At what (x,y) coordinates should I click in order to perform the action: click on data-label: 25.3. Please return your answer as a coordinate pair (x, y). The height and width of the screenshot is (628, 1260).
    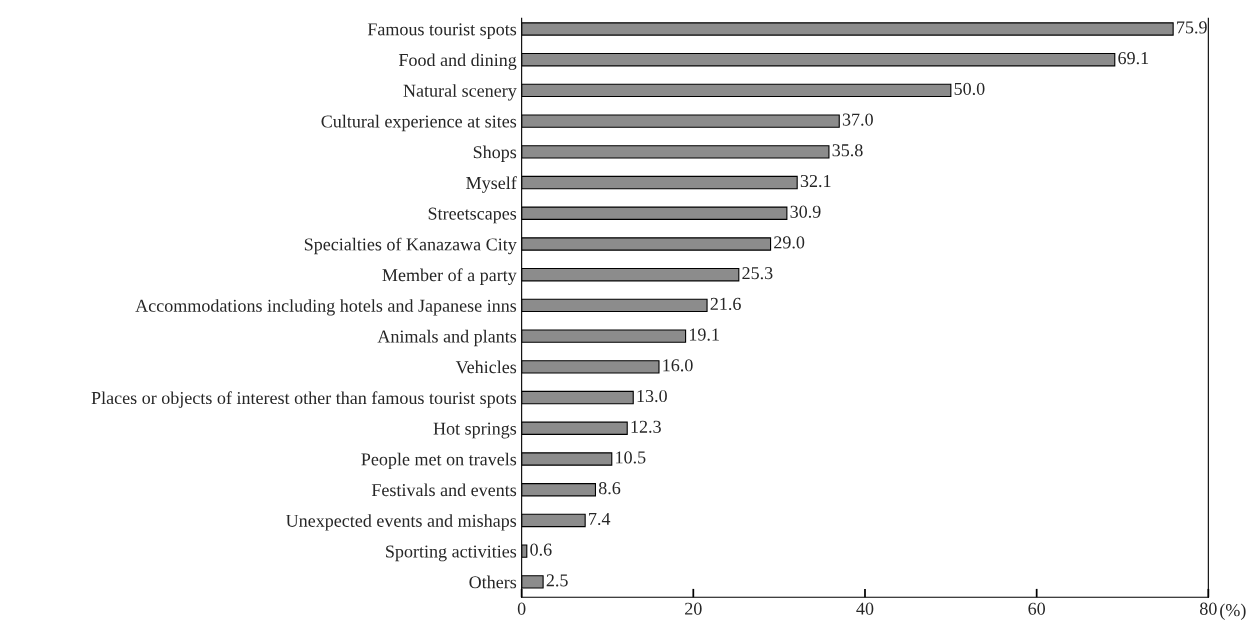
    Looking at the image, I should click on (757, 273).